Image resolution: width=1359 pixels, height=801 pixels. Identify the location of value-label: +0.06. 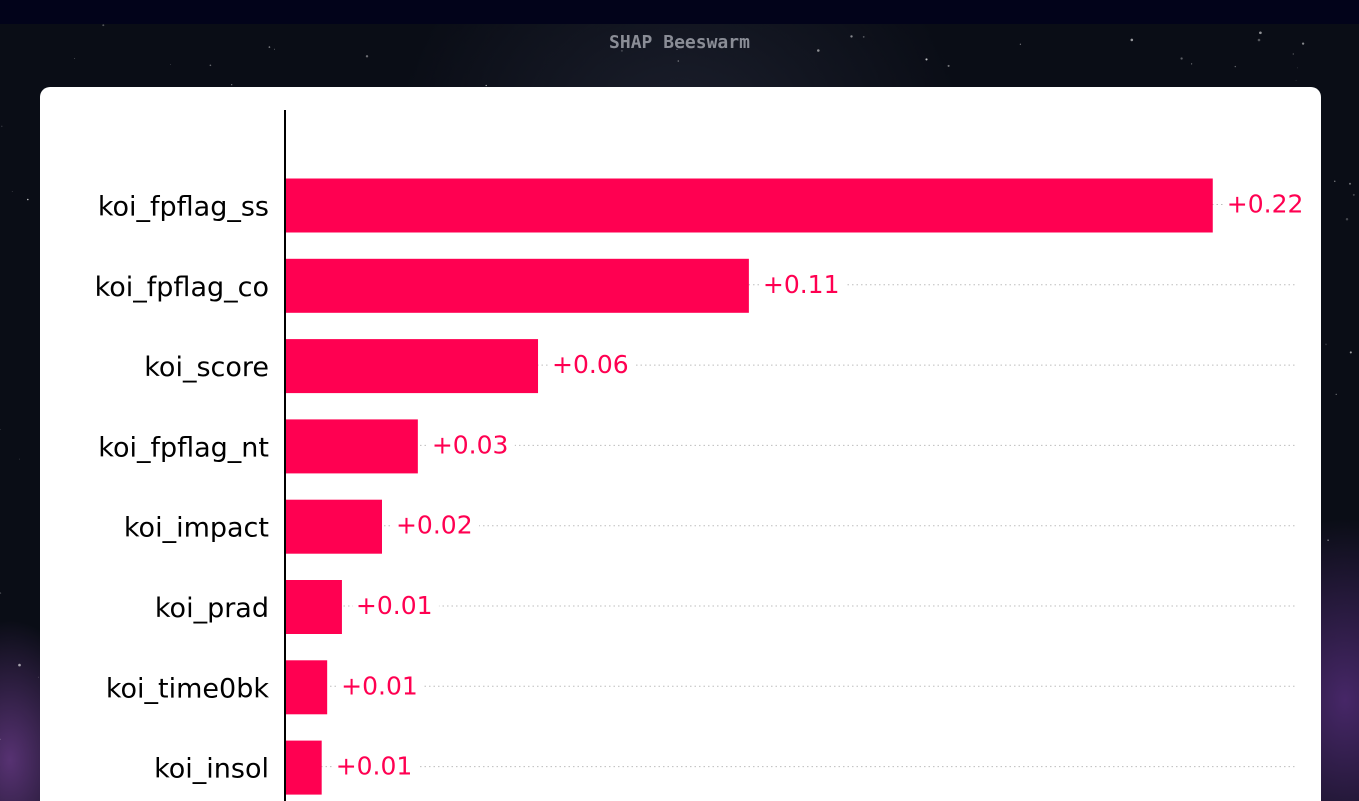
(590, 364).